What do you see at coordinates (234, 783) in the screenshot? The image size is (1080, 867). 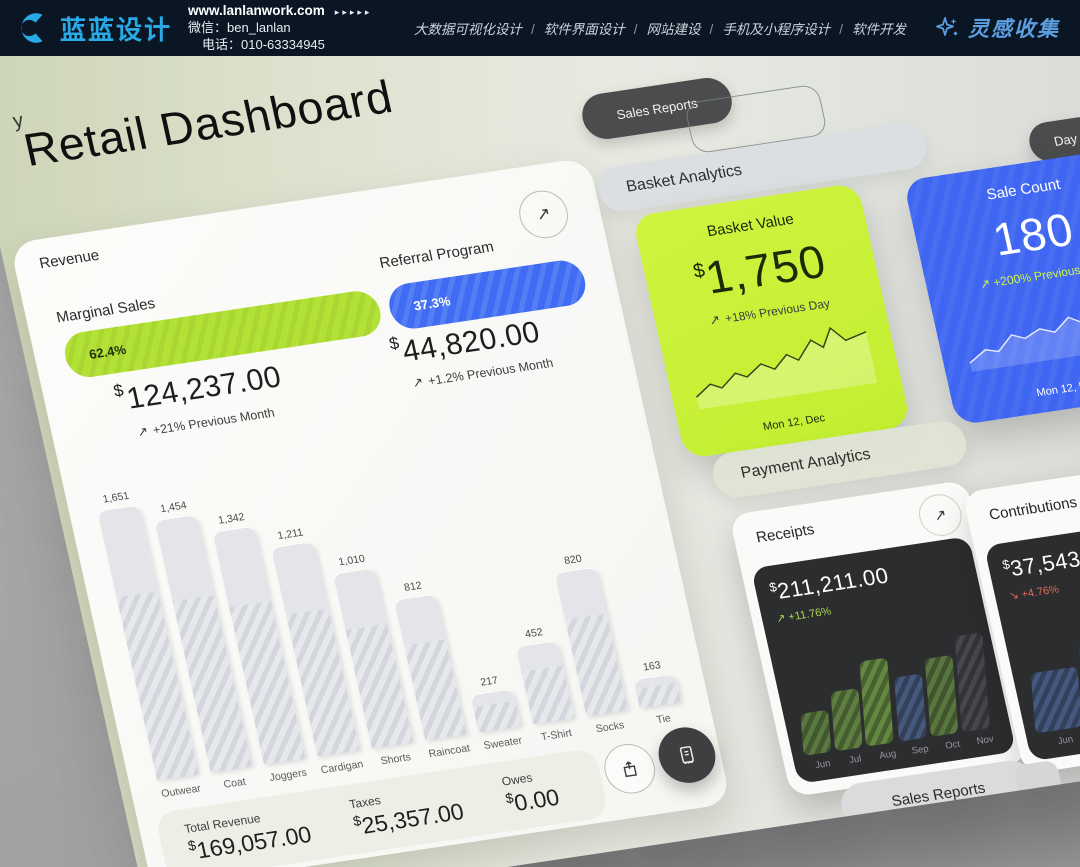 I see `bar-category-label: Coat` at bounding box center [234, 783].